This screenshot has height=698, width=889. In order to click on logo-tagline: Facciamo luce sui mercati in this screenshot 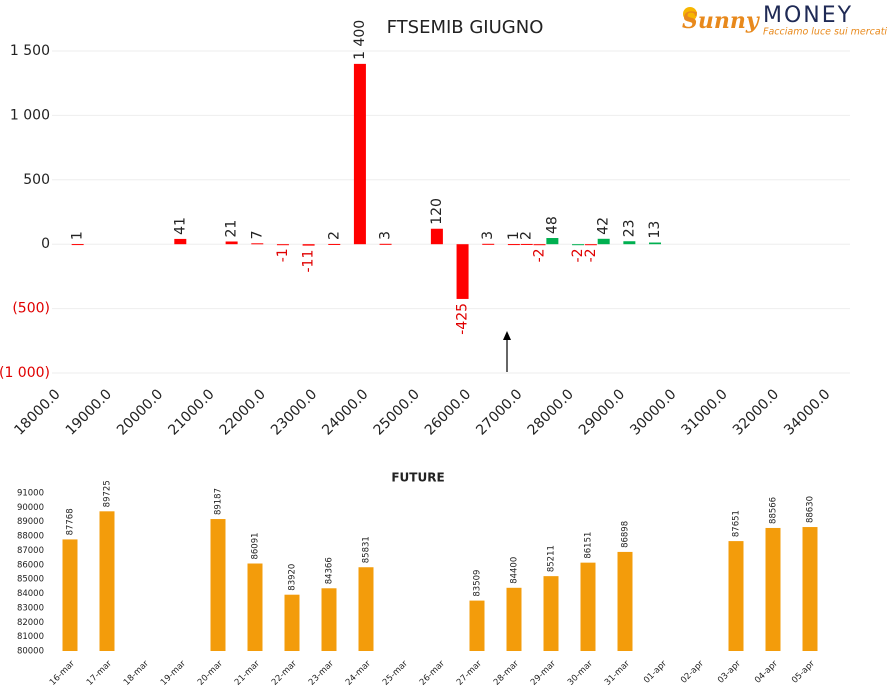, I will do `click(825, 32)`.